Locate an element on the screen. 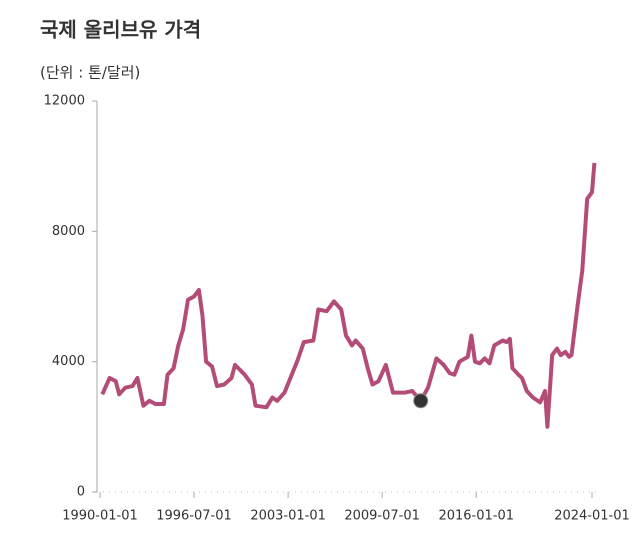  x-tick-label: 2003-01-01 is located at coordinates (288, 516).